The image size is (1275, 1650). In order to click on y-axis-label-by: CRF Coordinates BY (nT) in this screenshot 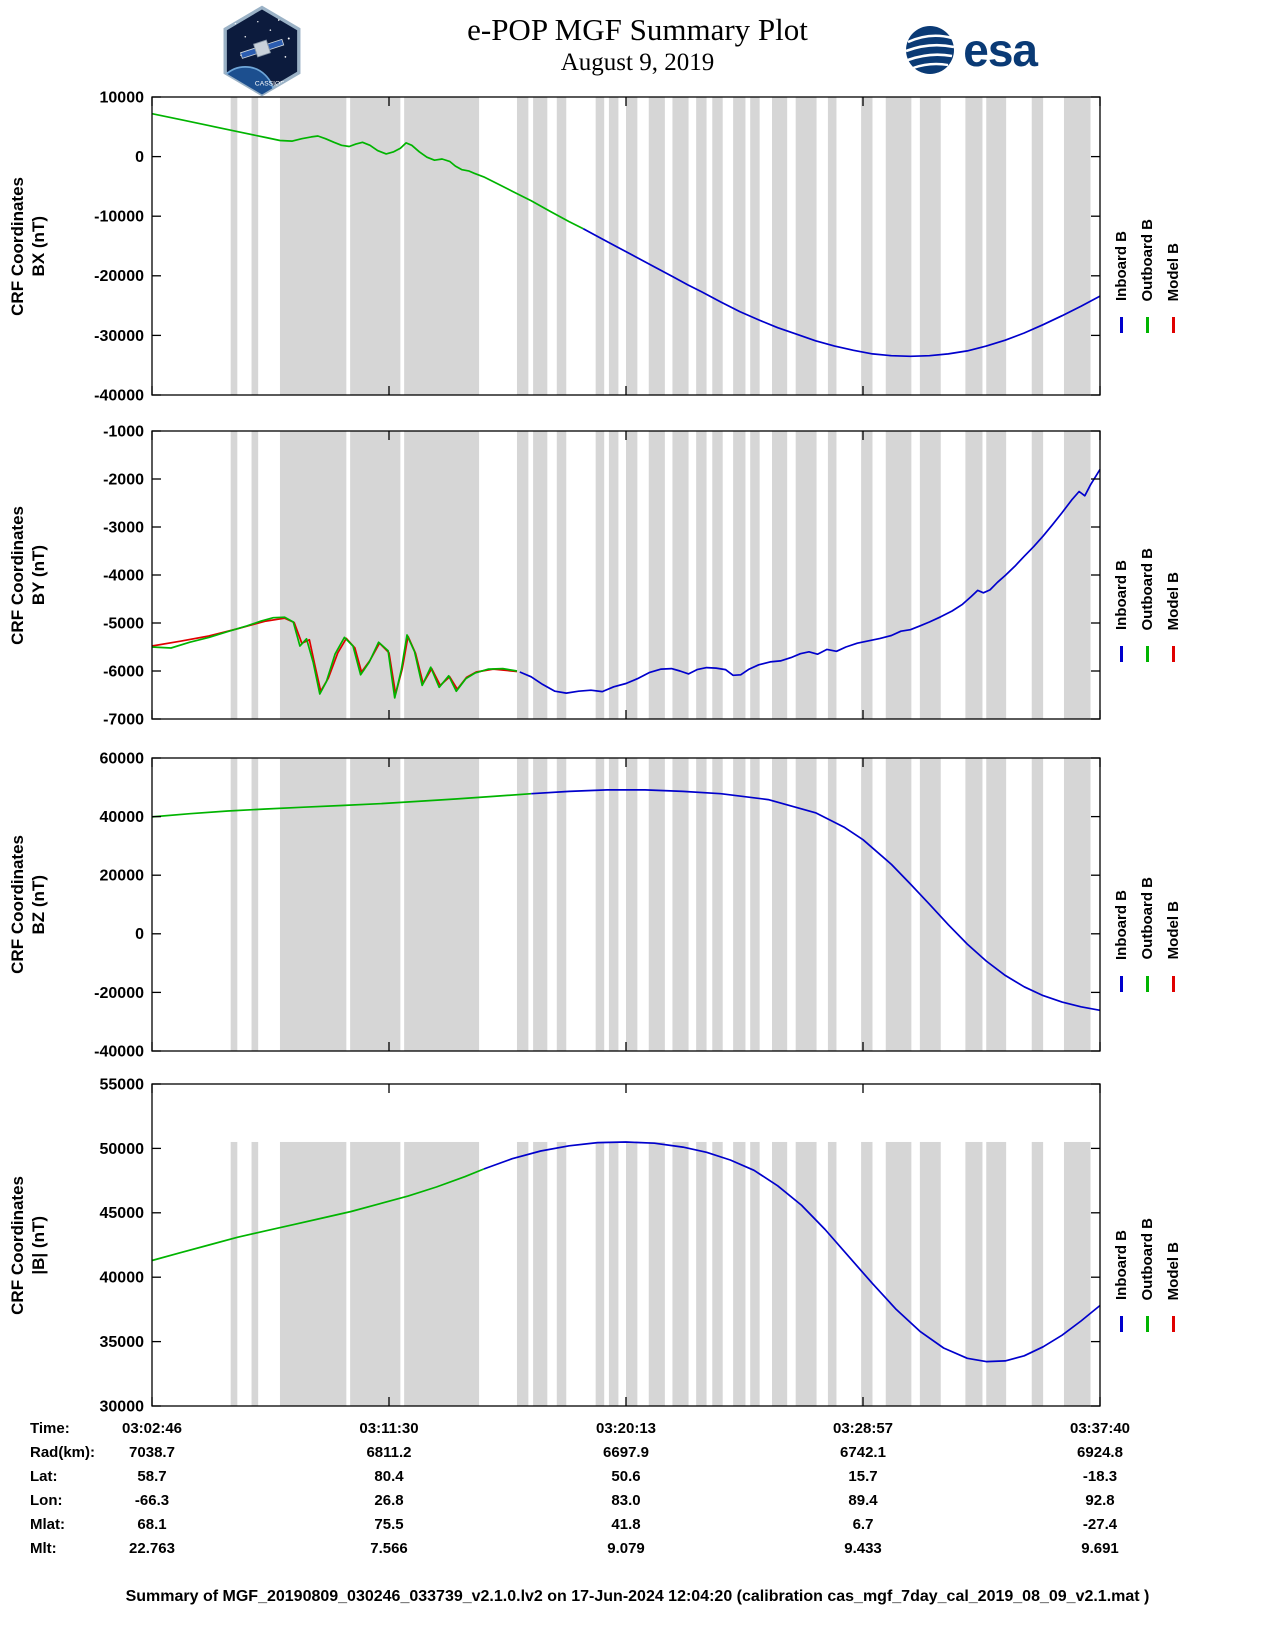, I will do `click(28, 575)`.